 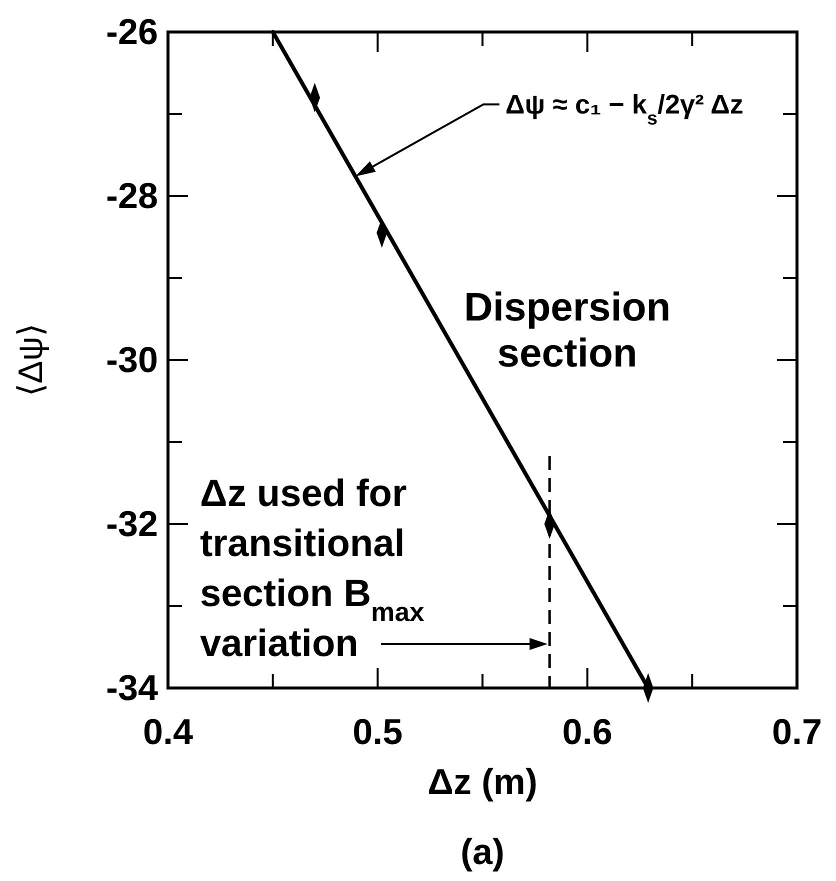 What do you see at coordinates (482, 851) in the screenshot?
I see `text: (a)` at bounding box center [482, 851].